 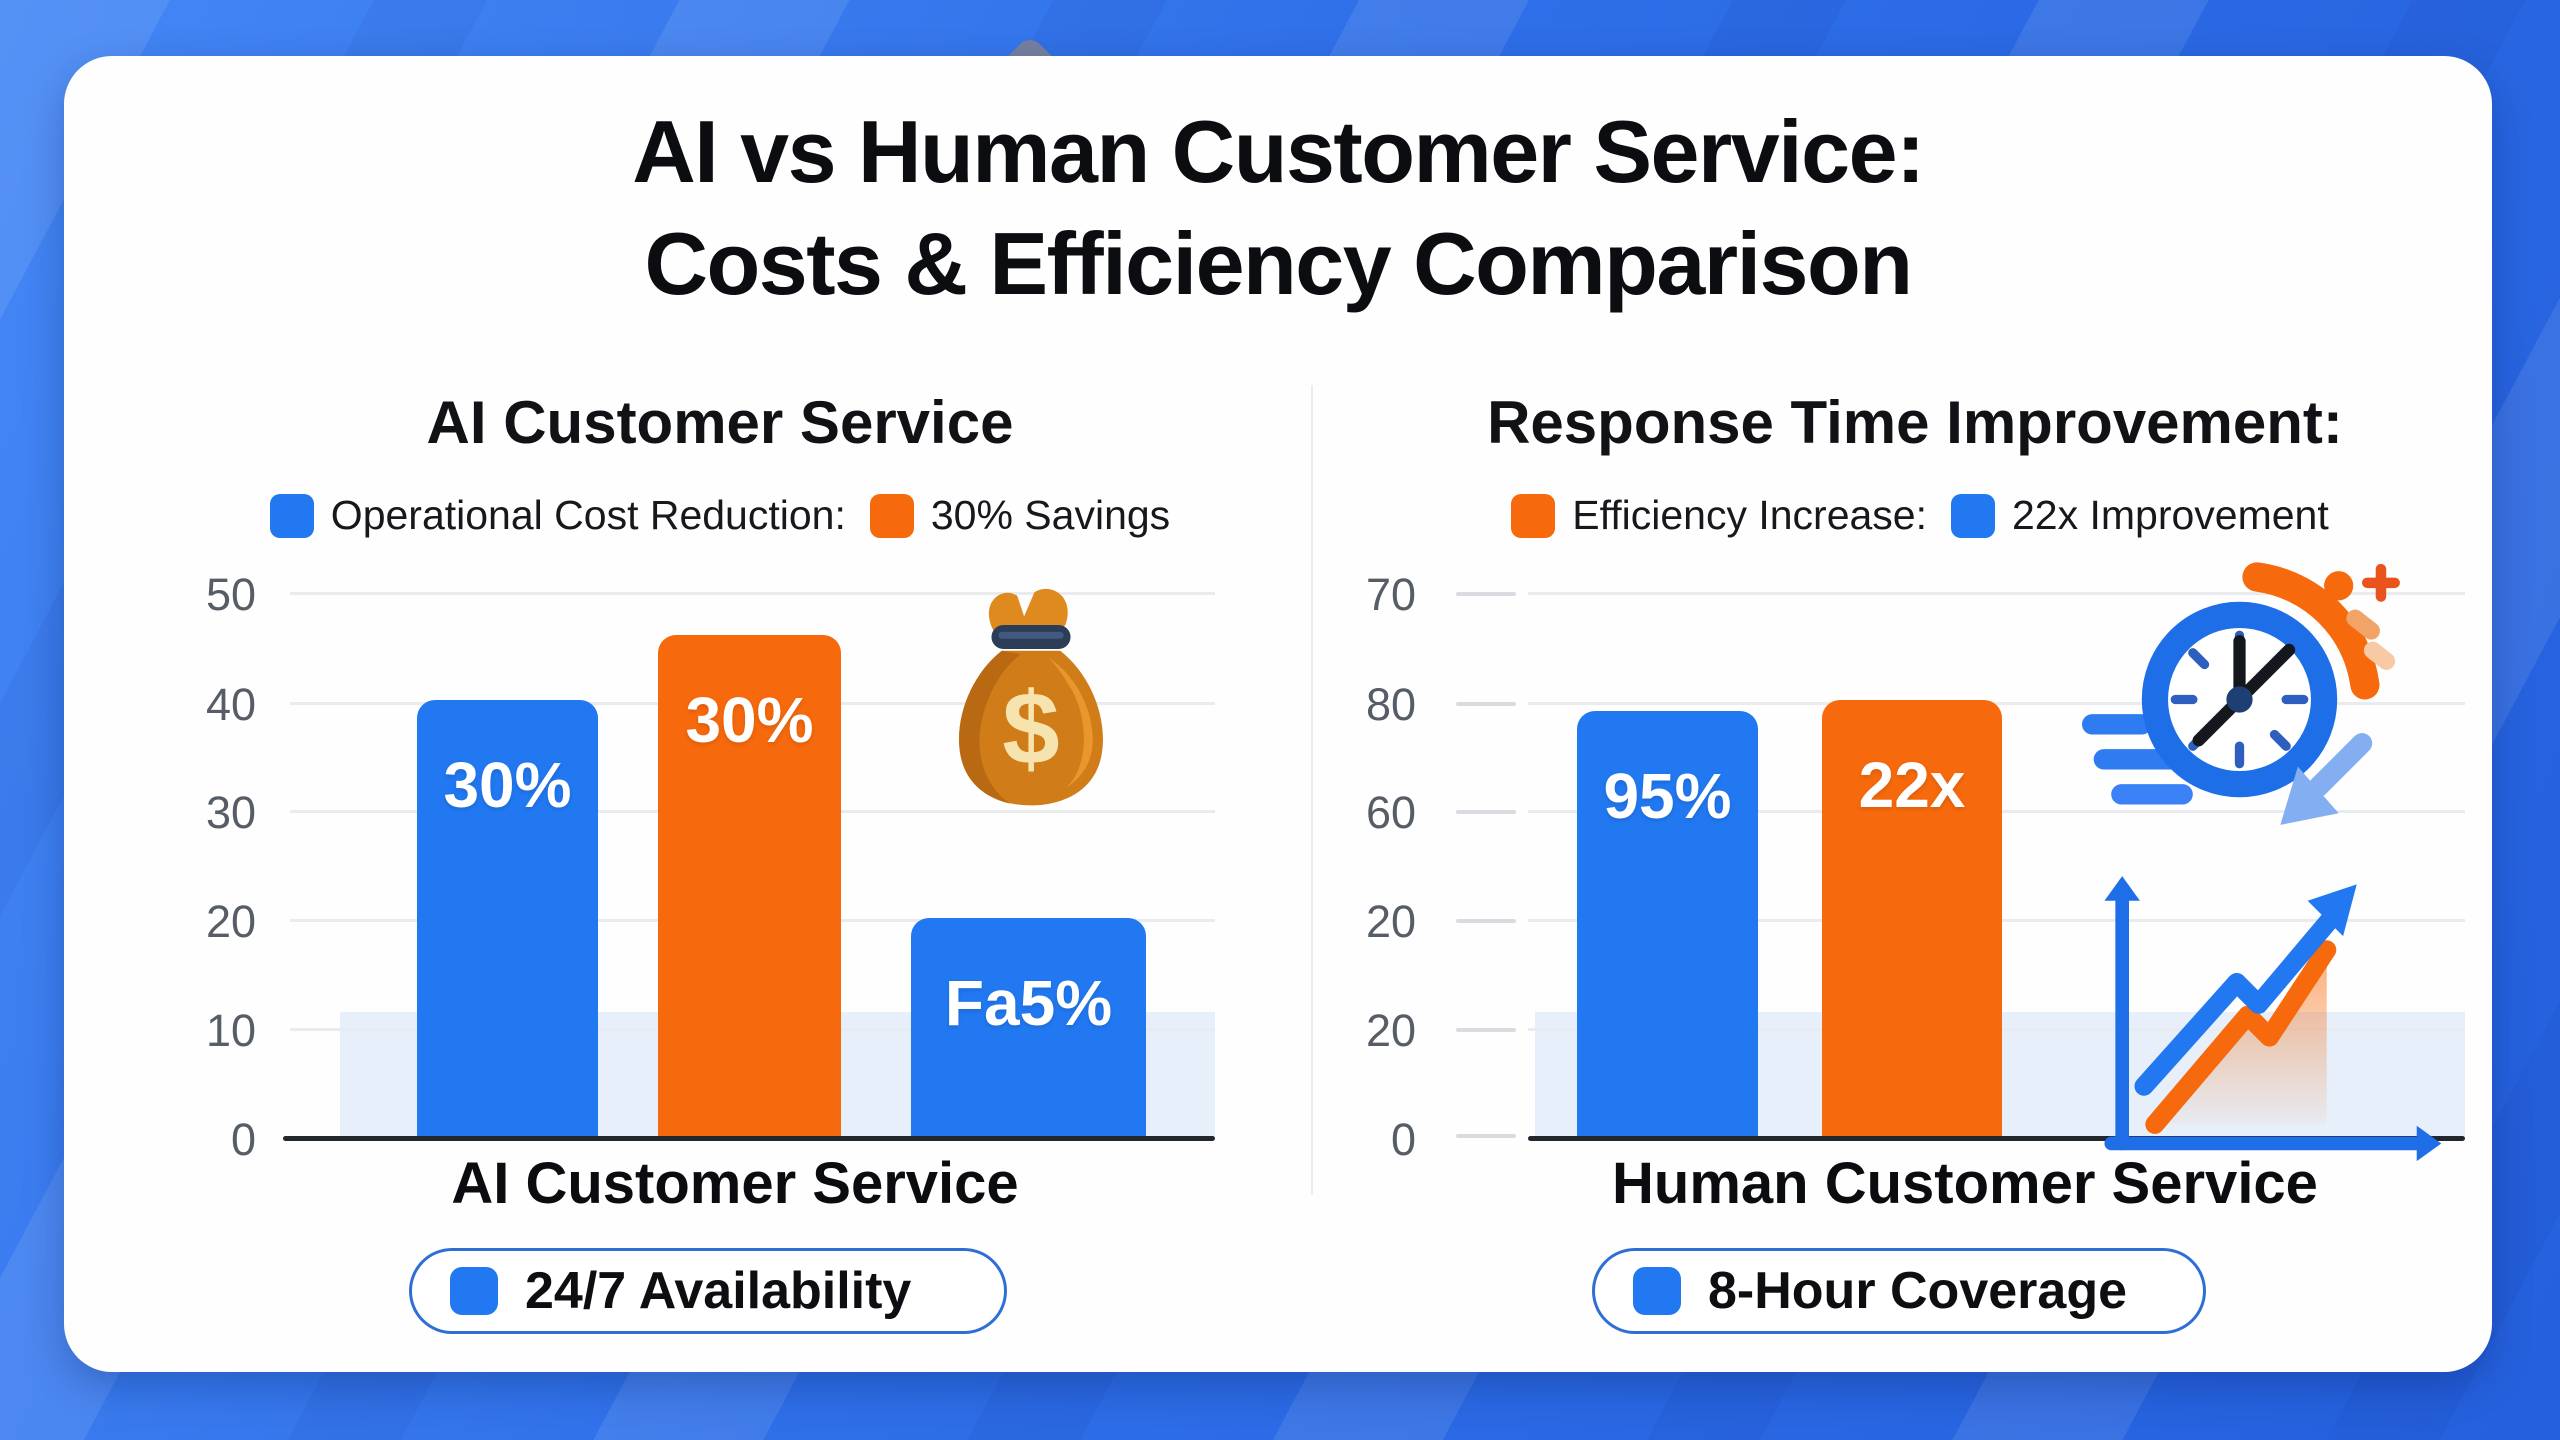 I want to click on bar-improvement-blue: 95%, so click(x=1667, y=923).